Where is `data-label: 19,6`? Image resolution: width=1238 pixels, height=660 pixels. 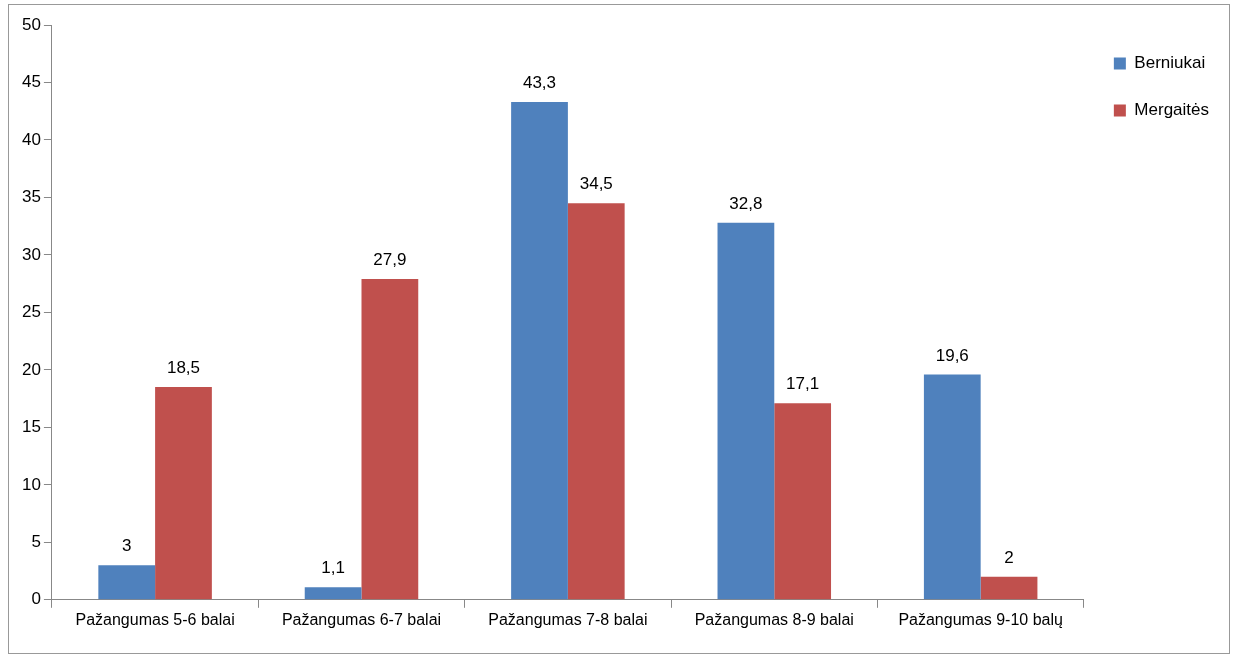 data-label: 19,6 is located at coordinates (952, 355).